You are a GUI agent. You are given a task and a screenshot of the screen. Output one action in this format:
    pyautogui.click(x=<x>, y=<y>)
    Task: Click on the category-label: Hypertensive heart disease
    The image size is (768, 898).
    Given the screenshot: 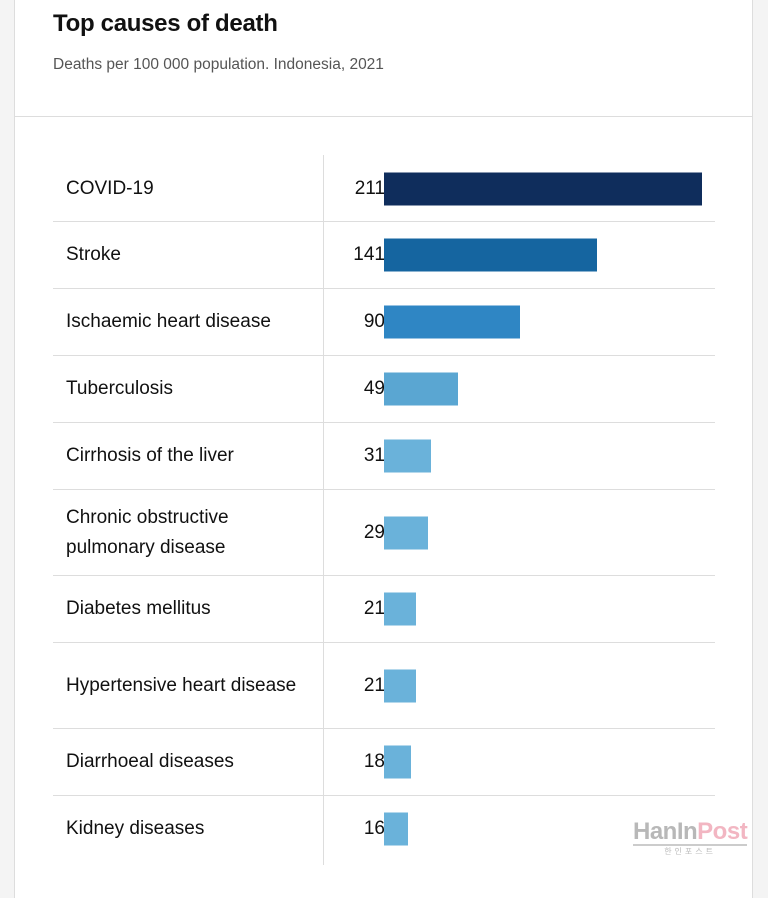 What is the action you would take?
    pyautogui.click(x=181, y=685)
    